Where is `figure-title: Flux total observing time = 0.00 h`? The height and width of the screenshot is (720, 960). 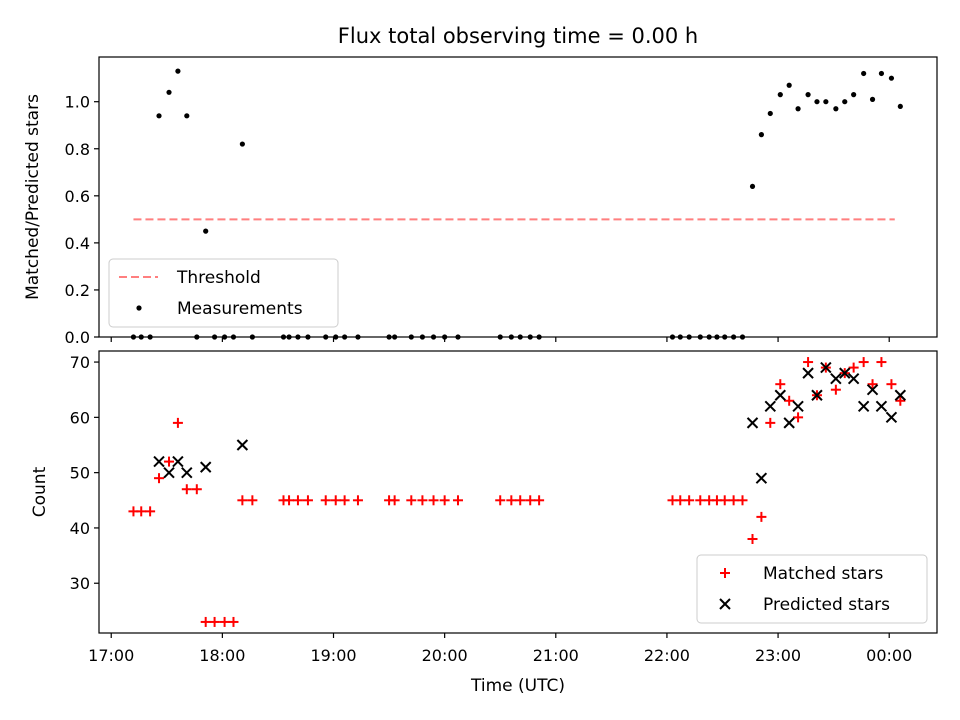 figure-title: Flux total observing time = 0.00 h is located at coordinates (518, 36).